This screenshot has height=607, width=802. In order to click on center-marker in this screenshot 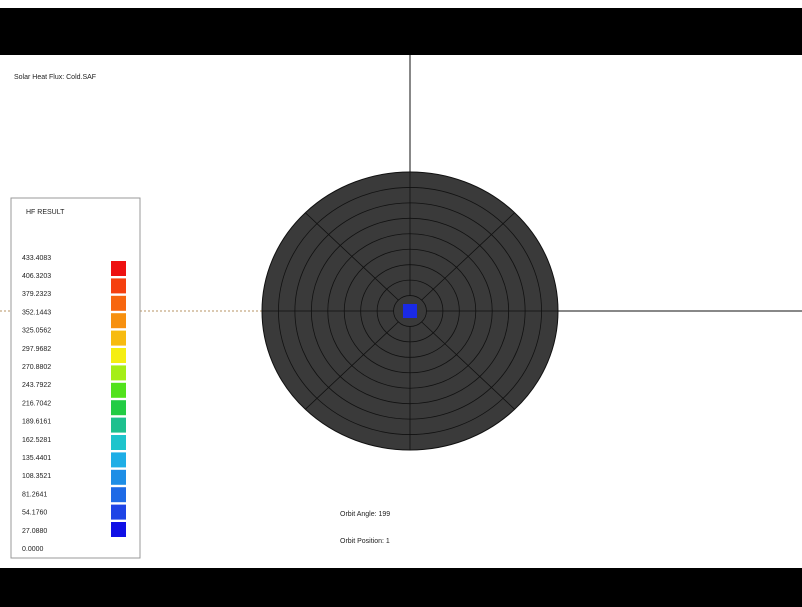, I will do `click(410, 311)`.